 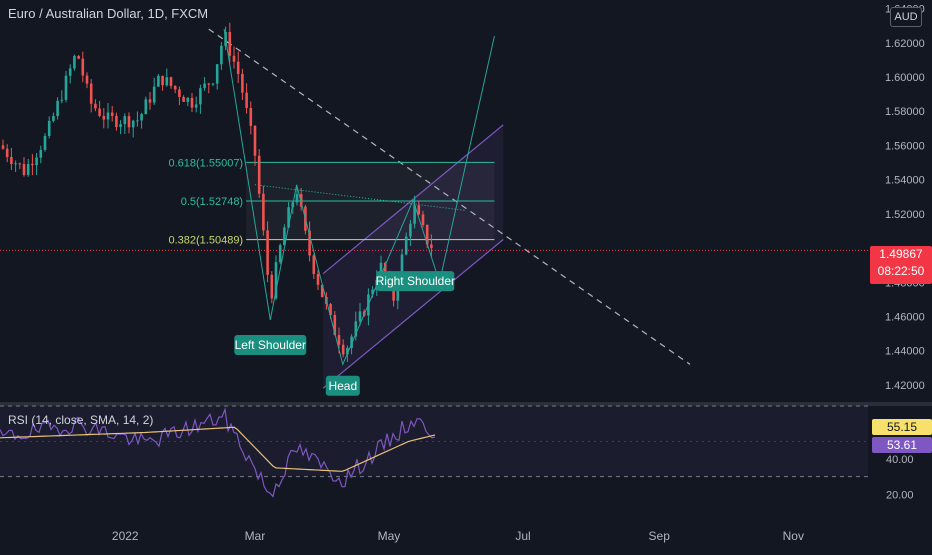 What do you see at coordinates (81, 420) in the screenshot?
I see `rsi-title: RSI (14, close, SMA, 14, 2)` at bounding box center [81, 420].